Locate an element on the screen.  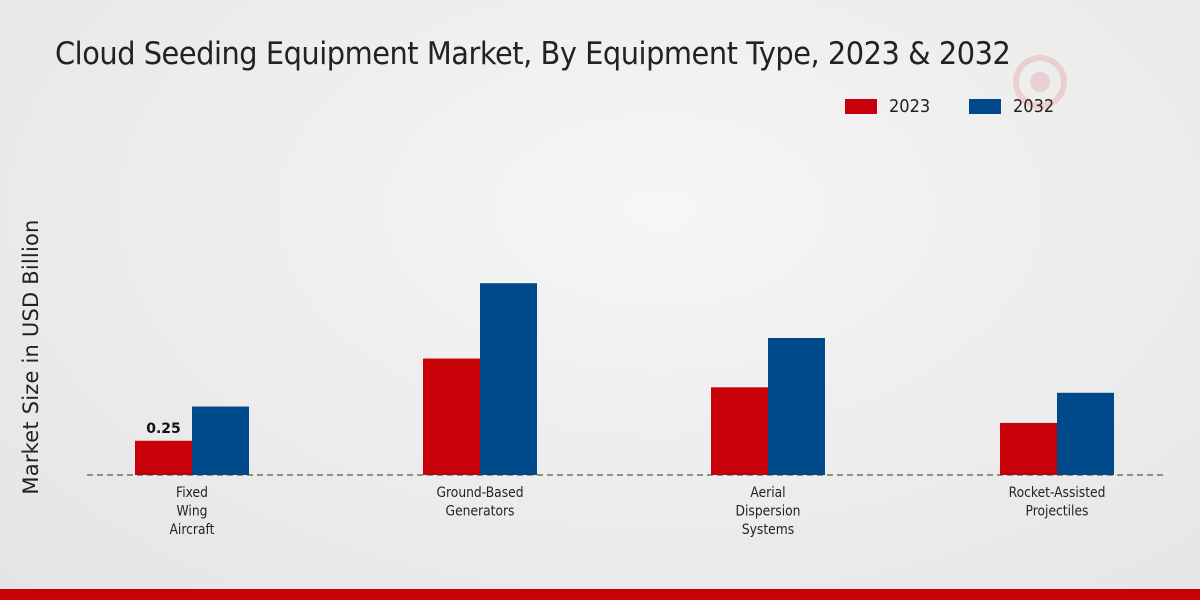
legend: 2023 2032 is located at coordinates (969, 106).